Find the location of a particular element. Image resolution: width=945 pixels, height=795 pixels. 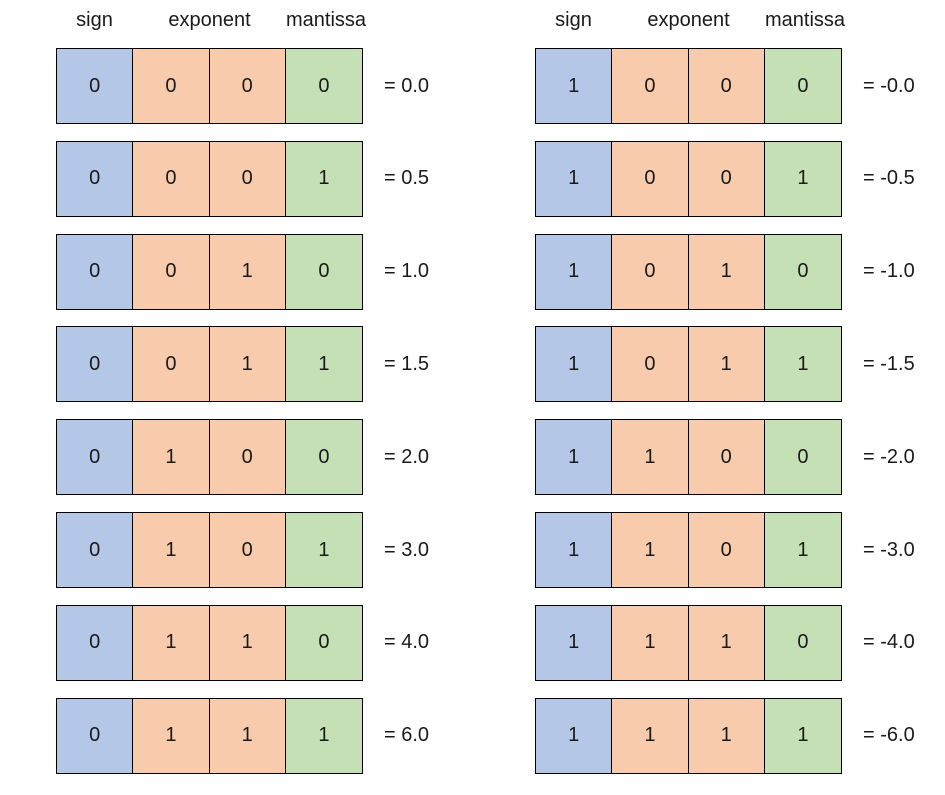

decoded-value: = 1.5 is located at coordinates (407, 363).